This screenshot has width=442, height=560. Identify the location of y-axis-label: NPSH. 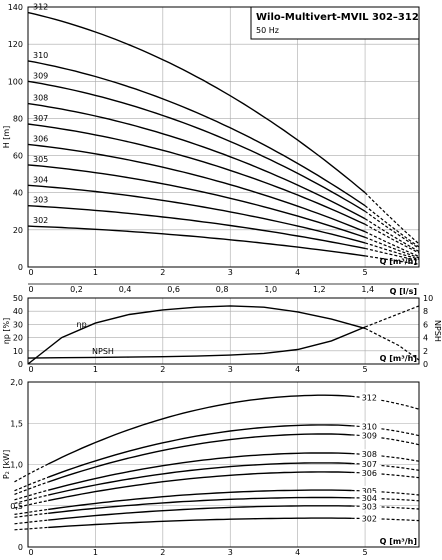
(437, 331).